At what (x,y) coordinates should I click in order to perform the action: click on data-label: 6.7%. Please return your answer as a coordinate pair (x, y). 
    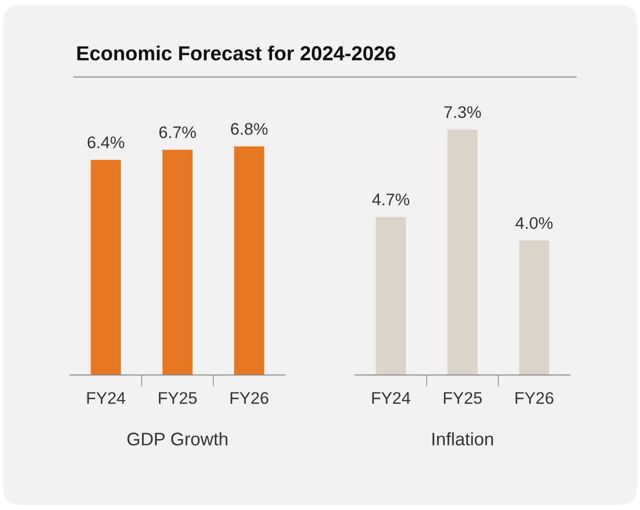
    Looking at the image, I should click on (177, 132).